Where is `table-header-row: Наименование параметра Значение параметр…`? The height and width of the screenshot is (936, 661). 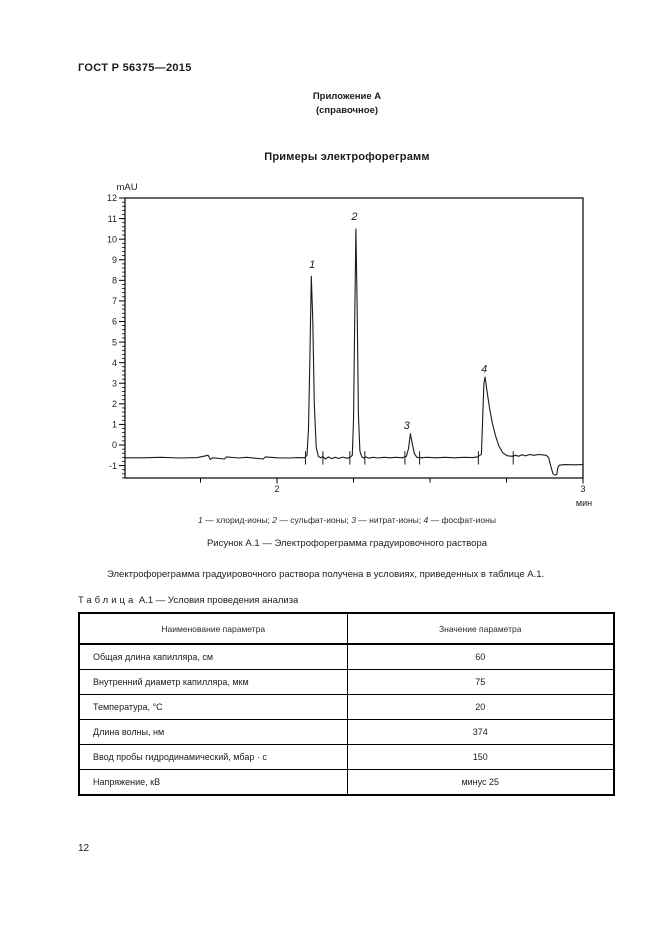 table-header-row: Наименование параметра Значение параметр… is located at coordinates (346, 629).